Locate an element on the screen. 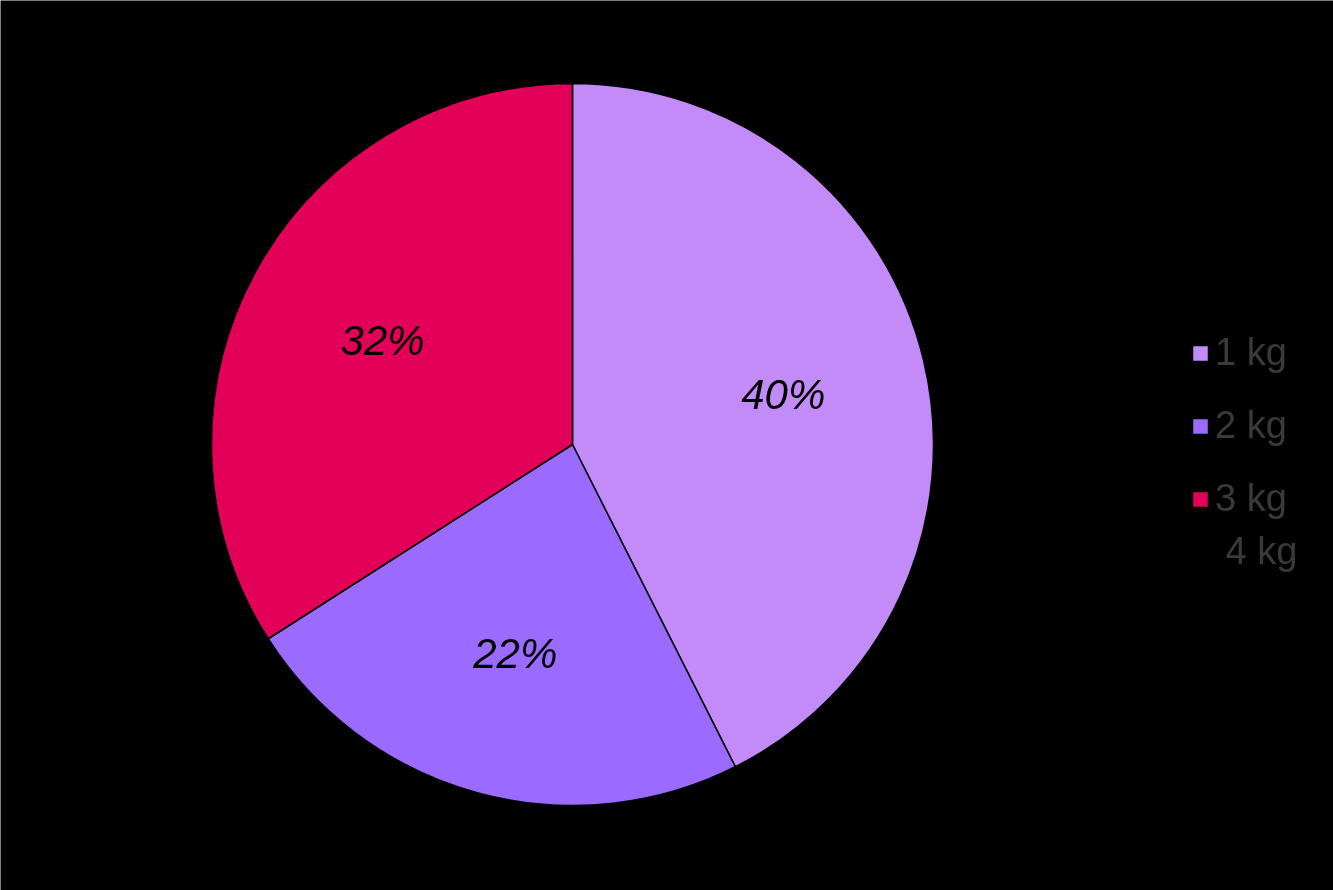 This screenshot has width=1333, height=890. data-label: 22% is located at coordinates (515, 653).